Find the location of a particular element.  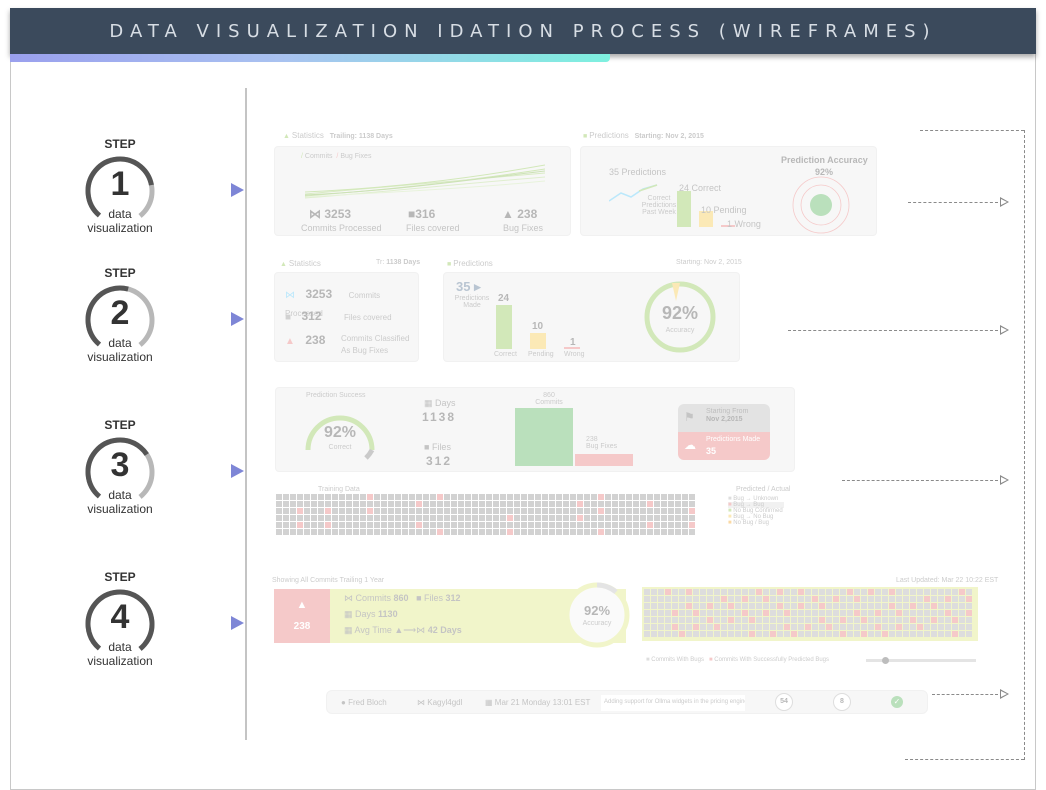

wf3-gauge-label: Correct is located at coordinates (340, 447).